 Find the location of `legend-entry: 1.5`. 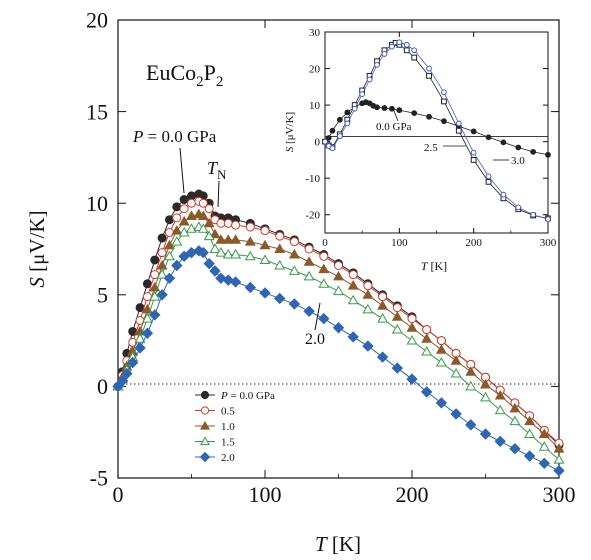

legend-entry: 1.5 is located at coordinates (215, 442).